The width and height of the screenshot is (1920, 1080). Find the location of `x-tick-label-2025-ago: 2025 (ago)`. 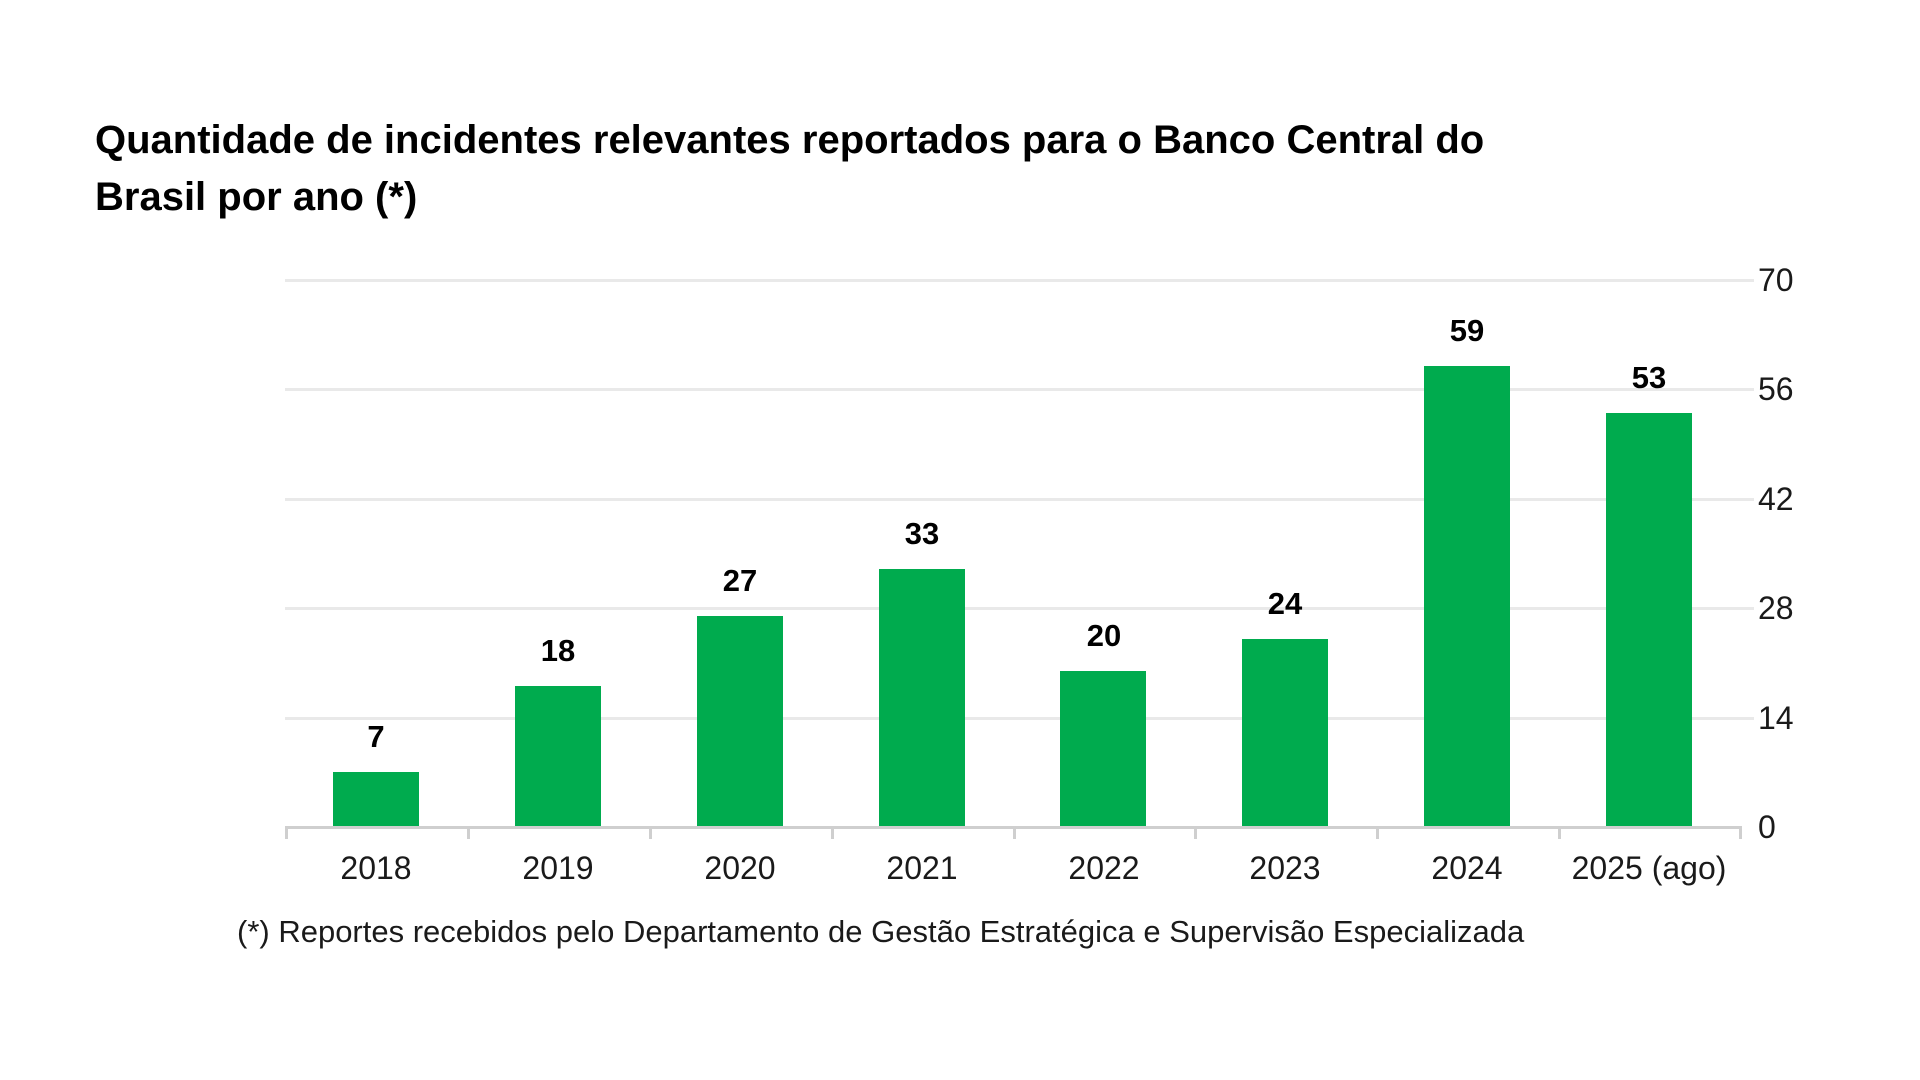

x-tick-label-2025-ago: 2025 (ago) is located at coordinates (1649, 868).